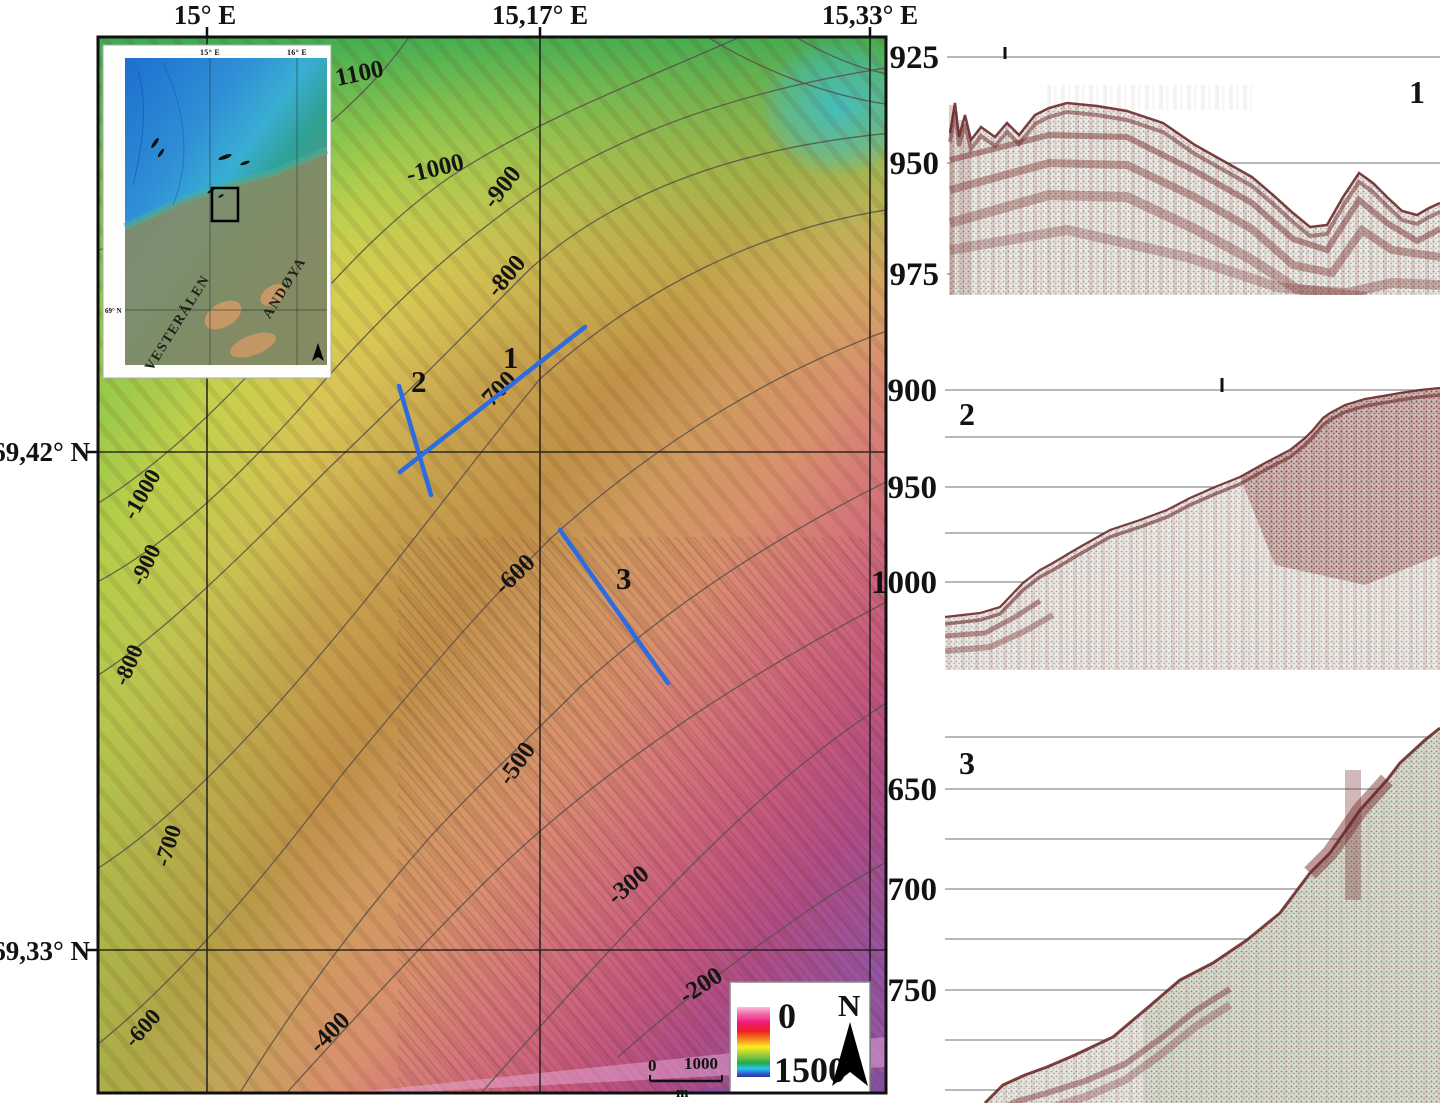 The image size is (1440, 1103). Describe the element at coordinates (225, 204) in the screenshot. I see `inset-study-area-box` at that location.